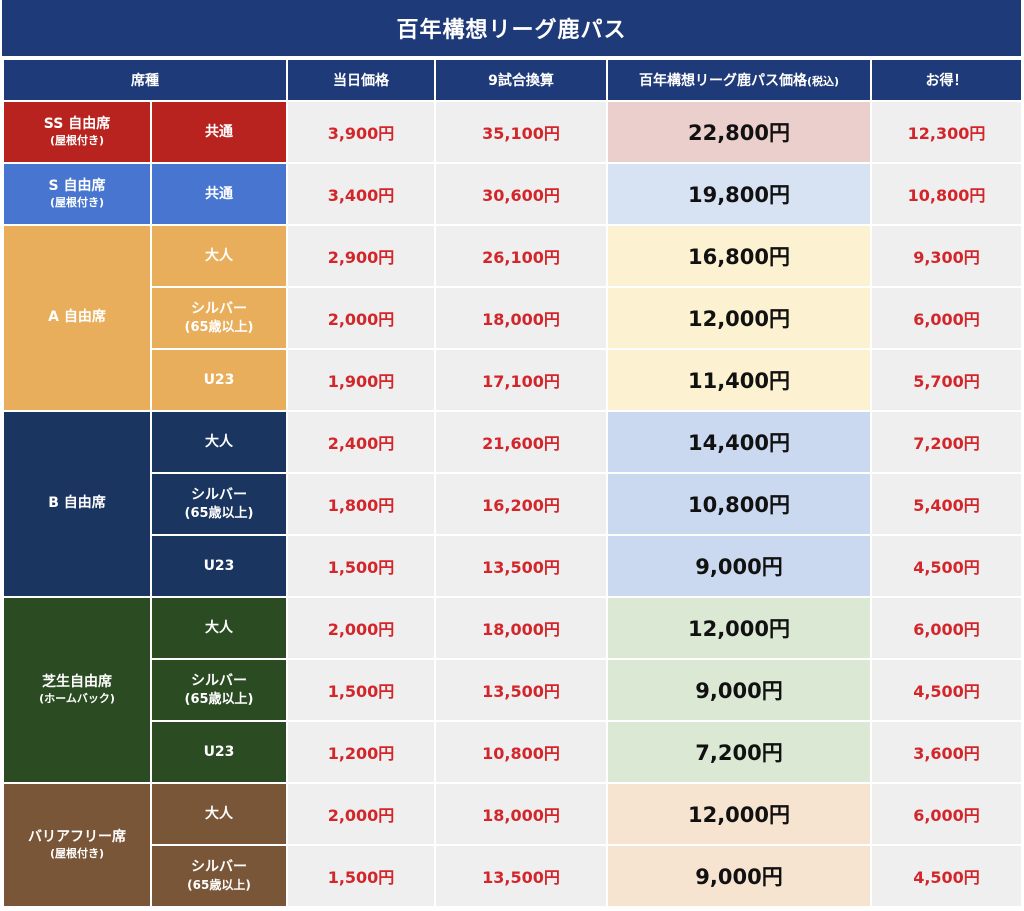 This screenshot has width=1024, height=911. Describe the element at coordinates (946, 752) in the screenshot. I see `savings: 3,600円` at that location.